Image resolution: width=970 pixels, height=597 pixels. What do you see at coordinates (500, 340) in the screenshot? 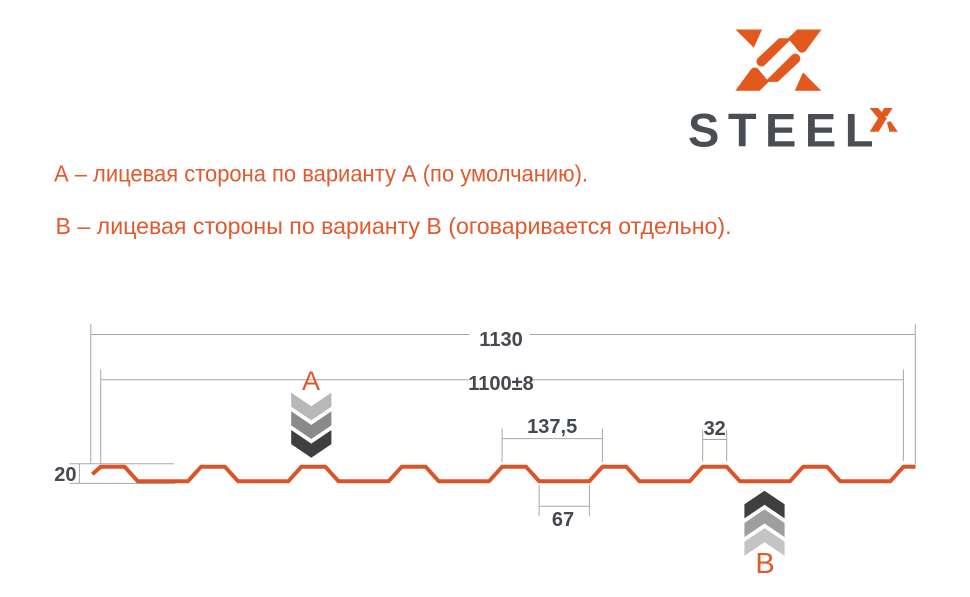
I see `svg-text: 1130` at bounding box center [500, 340].